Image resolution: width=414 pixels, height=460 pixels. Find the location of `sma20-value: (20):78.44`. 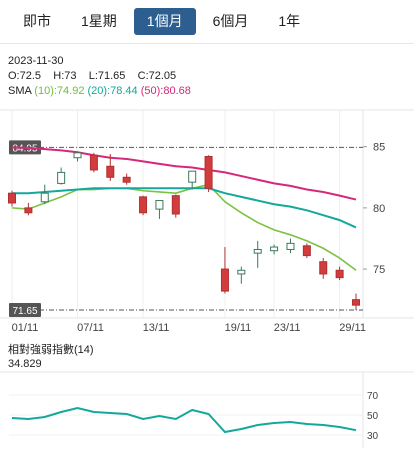

sma20-value: (20):78.44 is located at coordinates (112, 91).